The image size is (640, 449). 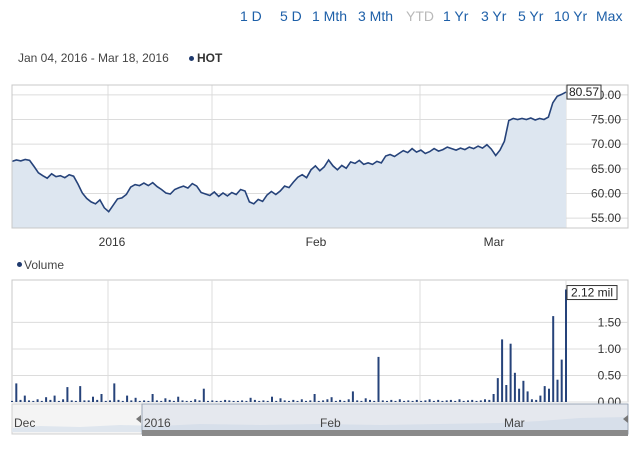 What do you see at coordinates (531, 16) in the screenshot?
I see `range-5yr: 5 Yr` at bounding box center [531, 16].